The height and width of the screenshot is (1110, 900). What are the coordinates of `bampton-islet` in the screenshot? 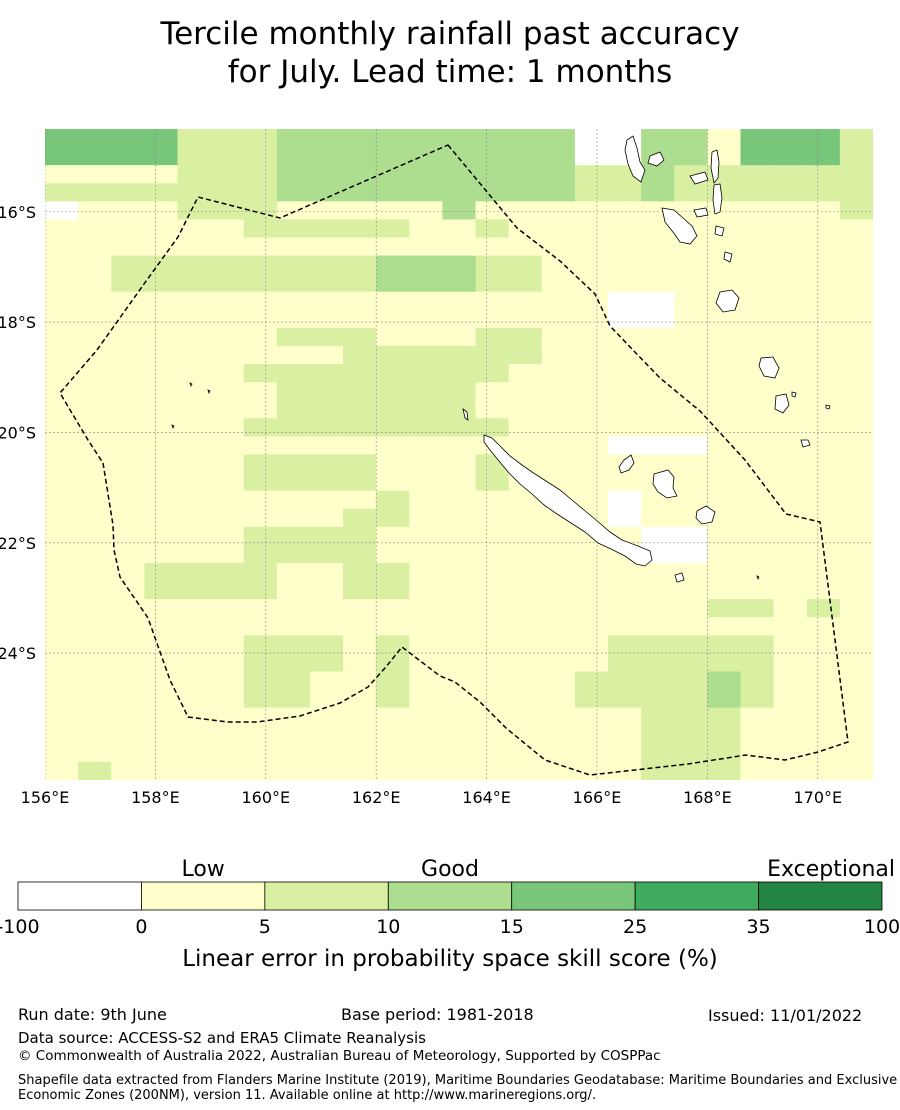 It's located at (209, 392).